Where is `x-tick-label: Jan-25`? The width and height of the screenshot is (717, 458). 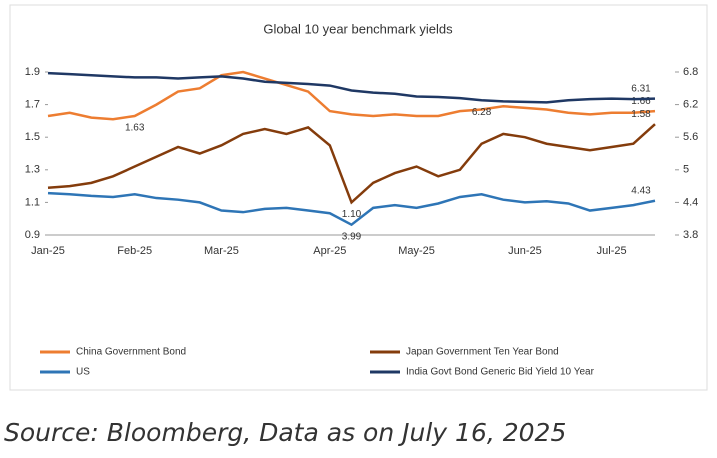
x-tick-label: Jan-25 is located at coordinates (48, 251).